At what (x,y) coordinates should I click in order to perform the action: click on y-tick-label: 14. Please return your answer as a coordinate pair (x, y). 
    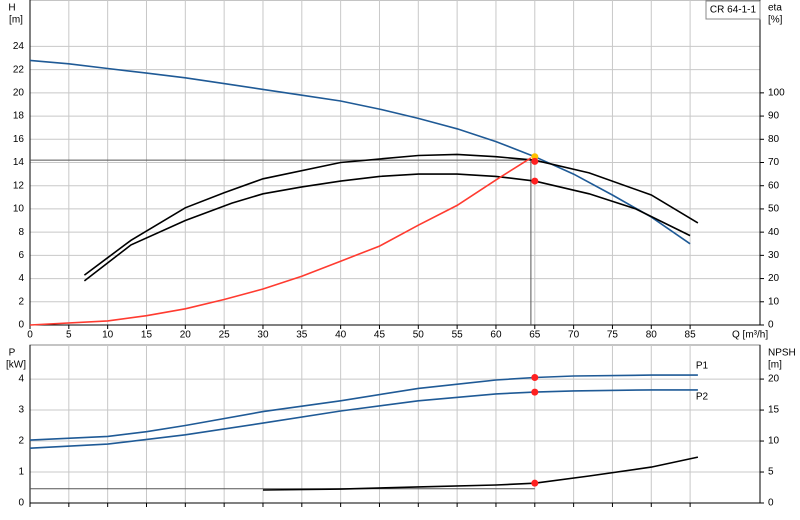
    Looking at the image, I should click on (19, 162).